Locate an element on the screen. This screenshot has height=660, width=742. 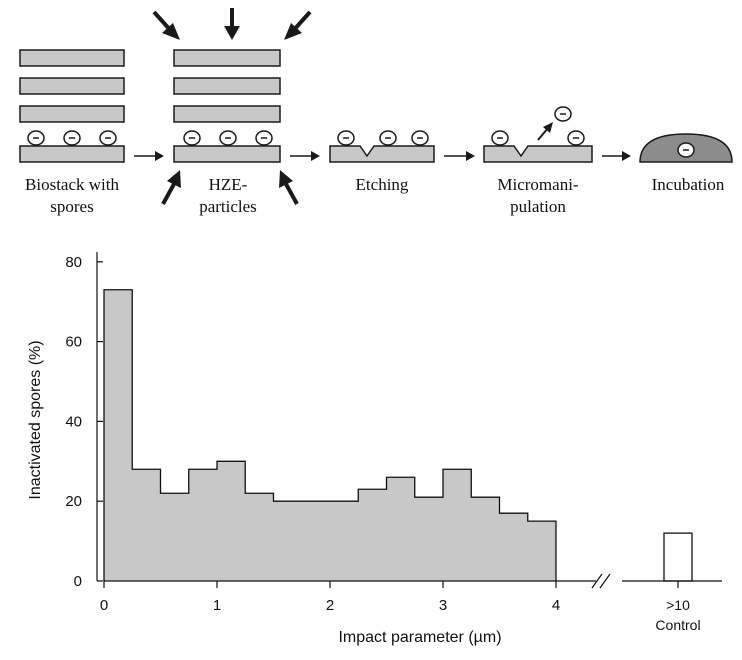
y-tick-label: 40 is located at coordinates (73, 421).